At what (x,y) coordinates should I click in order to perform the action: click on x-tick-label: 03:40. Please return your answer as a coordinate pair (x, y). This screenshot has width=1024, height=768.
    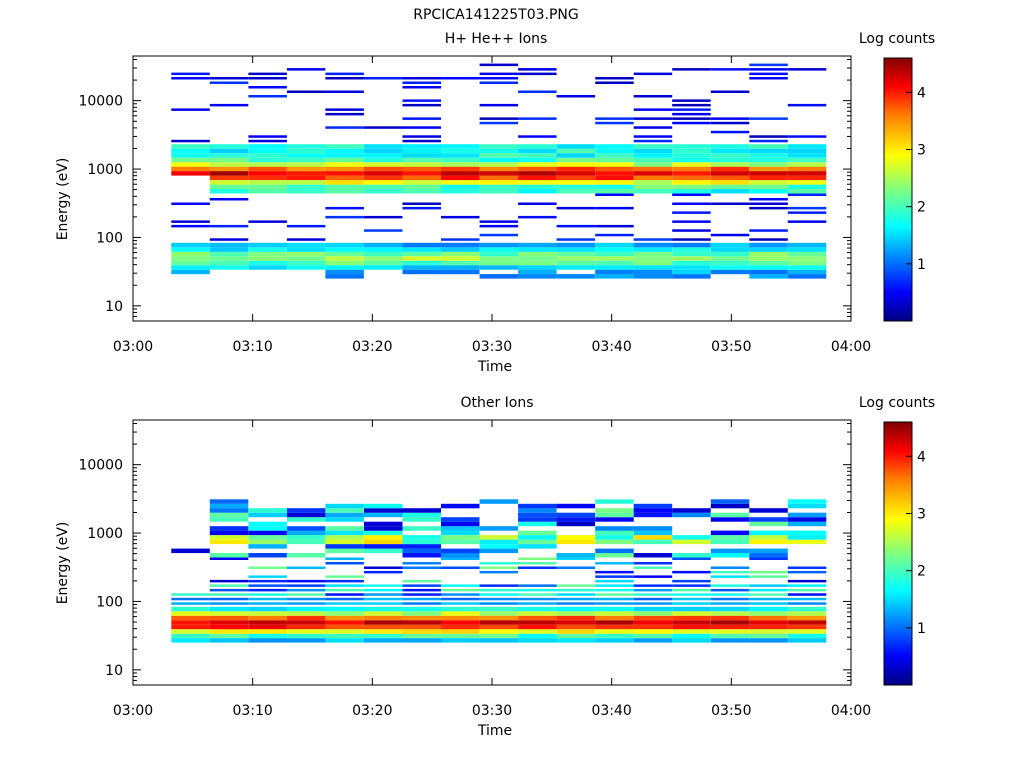
    Looking at the image, I should click on (611, 347).